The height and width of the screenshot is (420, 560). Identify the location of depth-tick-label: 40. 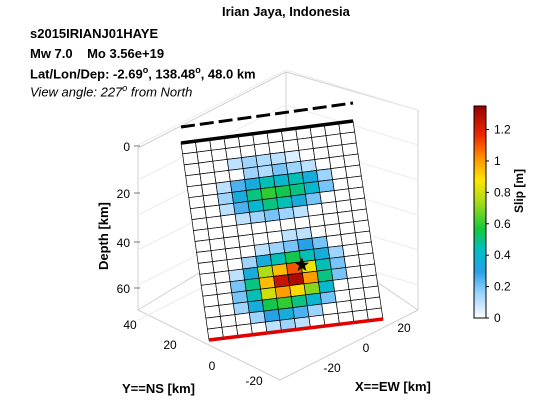
(124, 243).